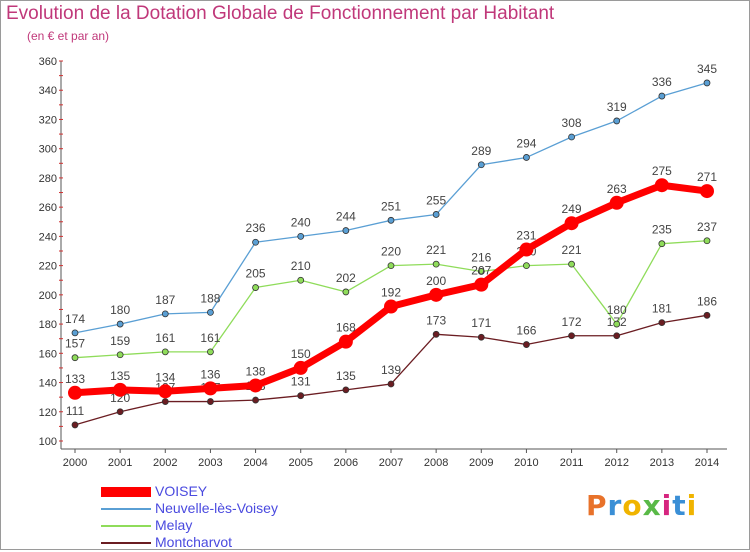 The width and height of the screenshot is (750, 552). Describe the element at coordinates (436, 463) in the screenshot. I see `x-tick-label: 2008` at that location.